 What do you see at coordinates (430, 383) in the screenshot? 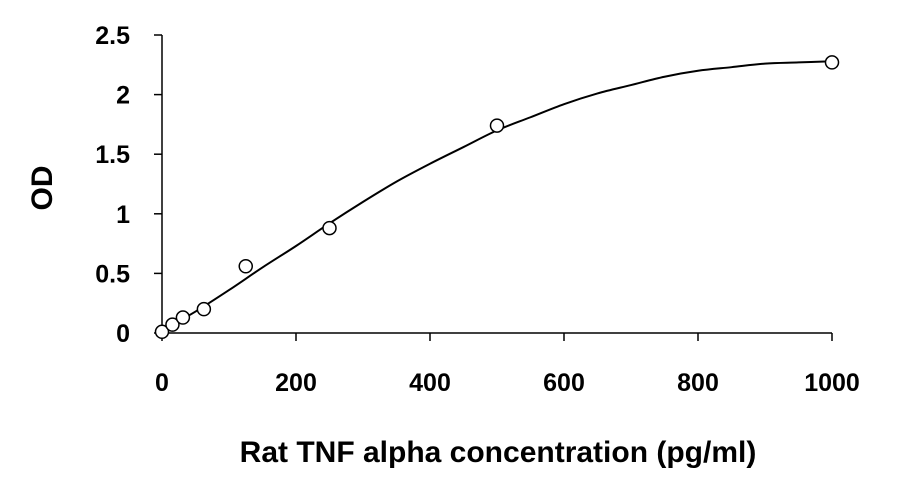
I see `x-tick-label: 400` at bounding box center [430, 383].